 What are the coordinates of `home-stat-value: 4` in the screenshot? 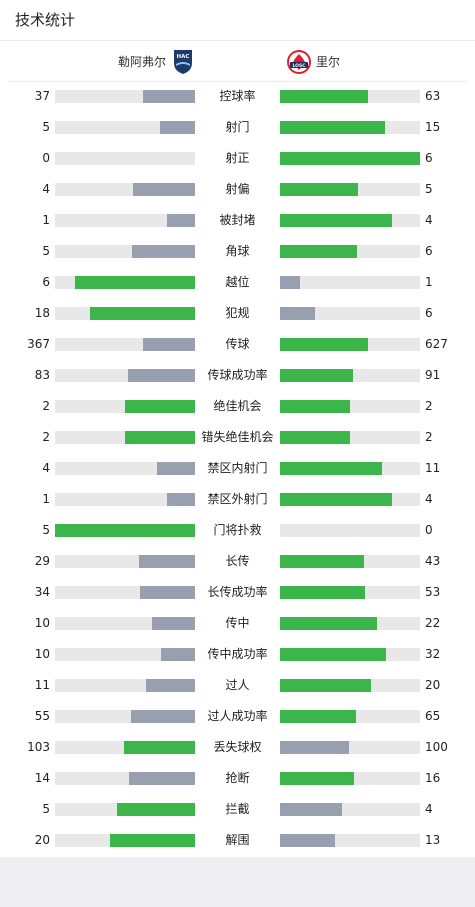 It's located at (46, 189).